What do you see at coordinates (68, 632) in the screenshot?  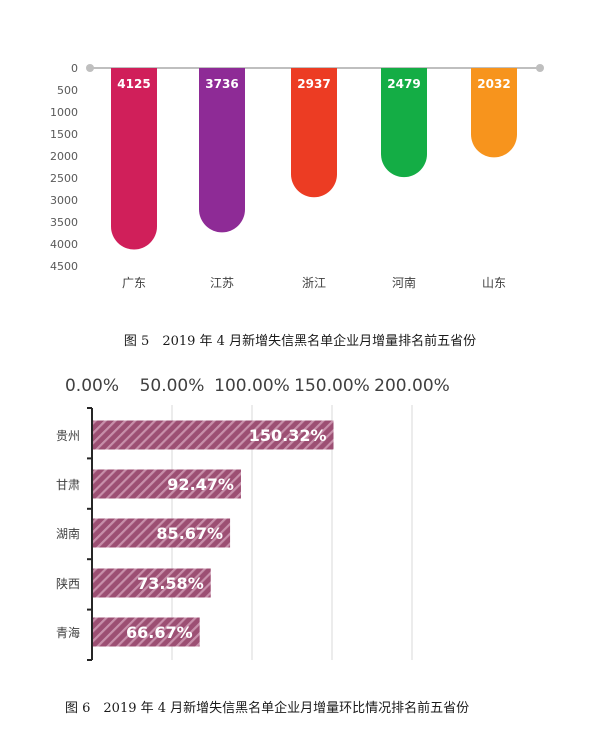 I see `category-label: 青海` at bounding box center [68, 632].